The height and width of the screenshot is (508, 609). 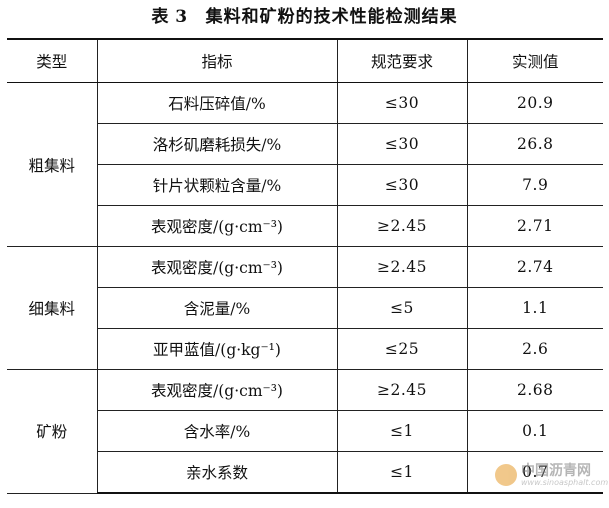 What do you see at coordinates (565, 482) in the screenshot?
I see `watermark-url: www.sinoasphalt.com` at bounding box center [565, 482].